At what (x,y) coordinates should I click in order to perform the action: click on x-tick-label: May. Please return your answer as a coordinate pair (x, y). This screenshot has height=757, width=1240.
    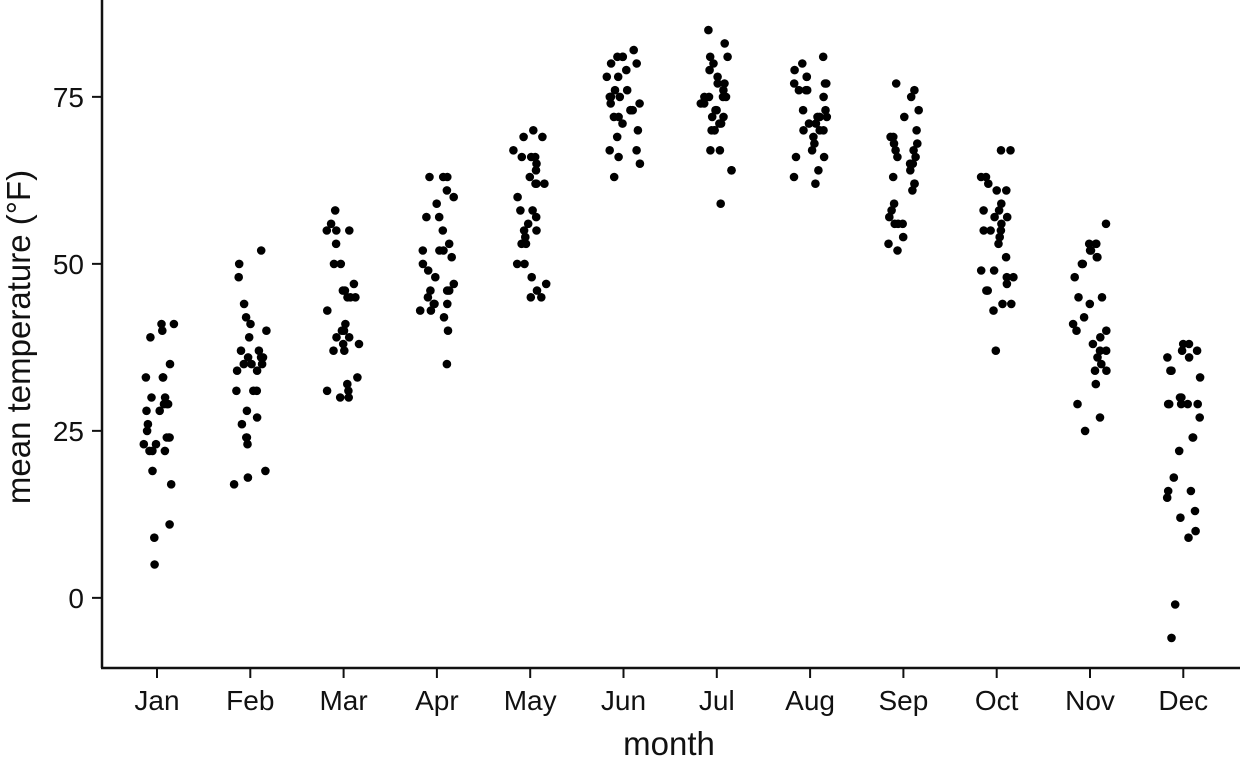
    Looking at the image, I should click on (530, 700).